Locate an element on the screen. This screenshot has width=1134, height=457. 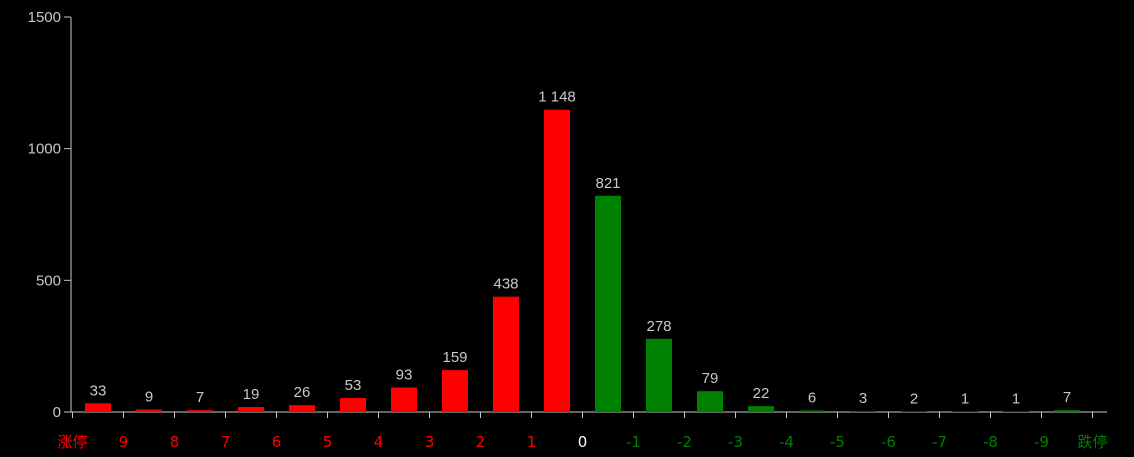
x-category-label: 8 is located at coordinates (175, 442).